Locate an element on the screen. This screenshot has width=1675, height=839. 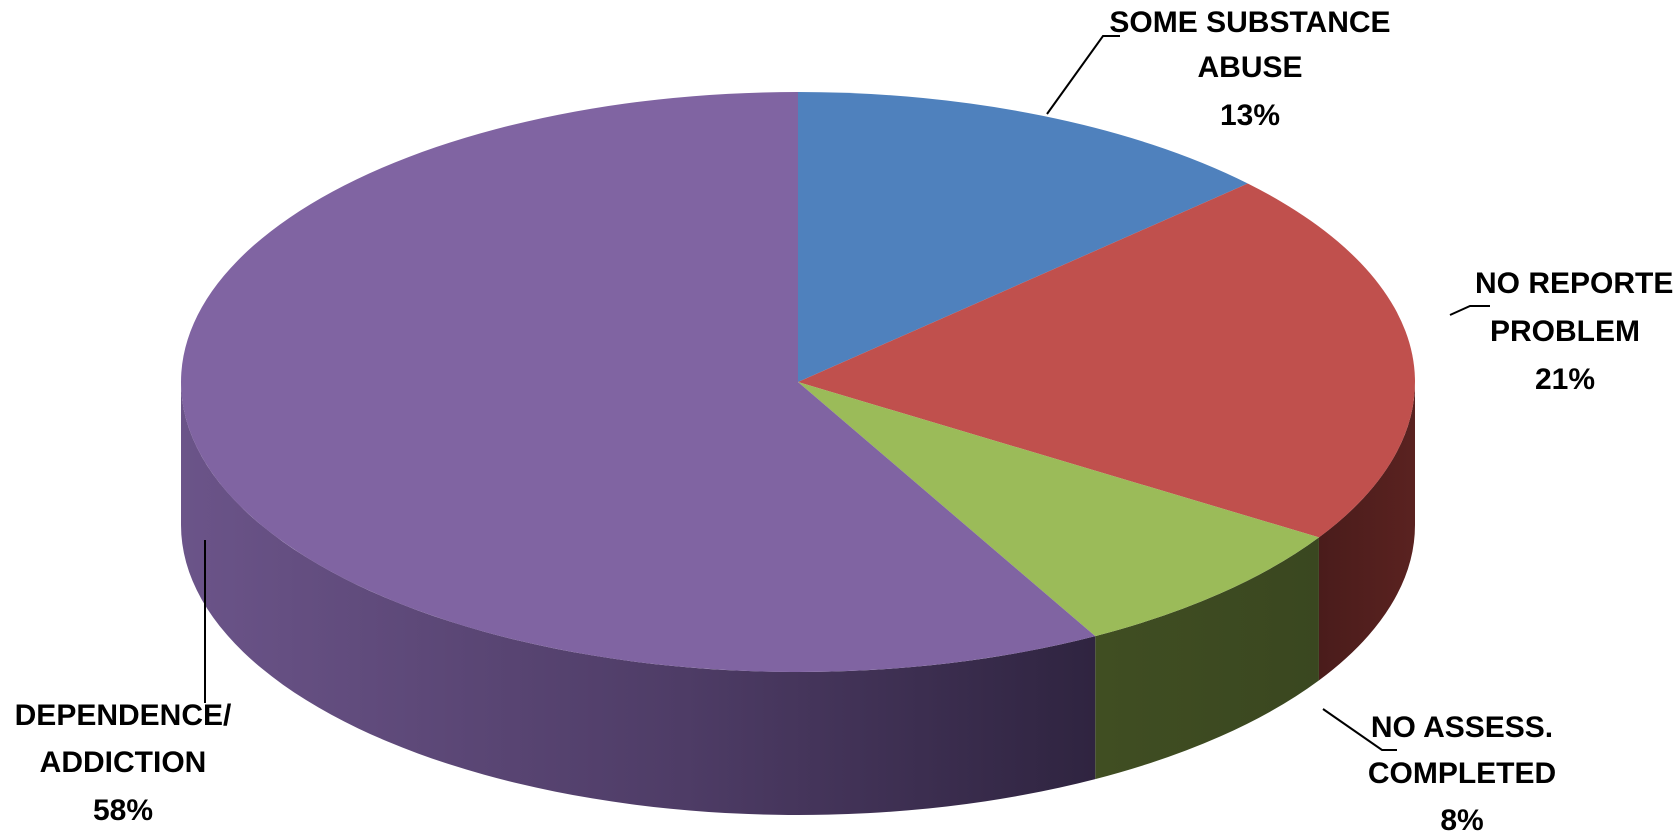
category-label-dependence-addiction: ADDICTION is located at coordinates (123, 762).